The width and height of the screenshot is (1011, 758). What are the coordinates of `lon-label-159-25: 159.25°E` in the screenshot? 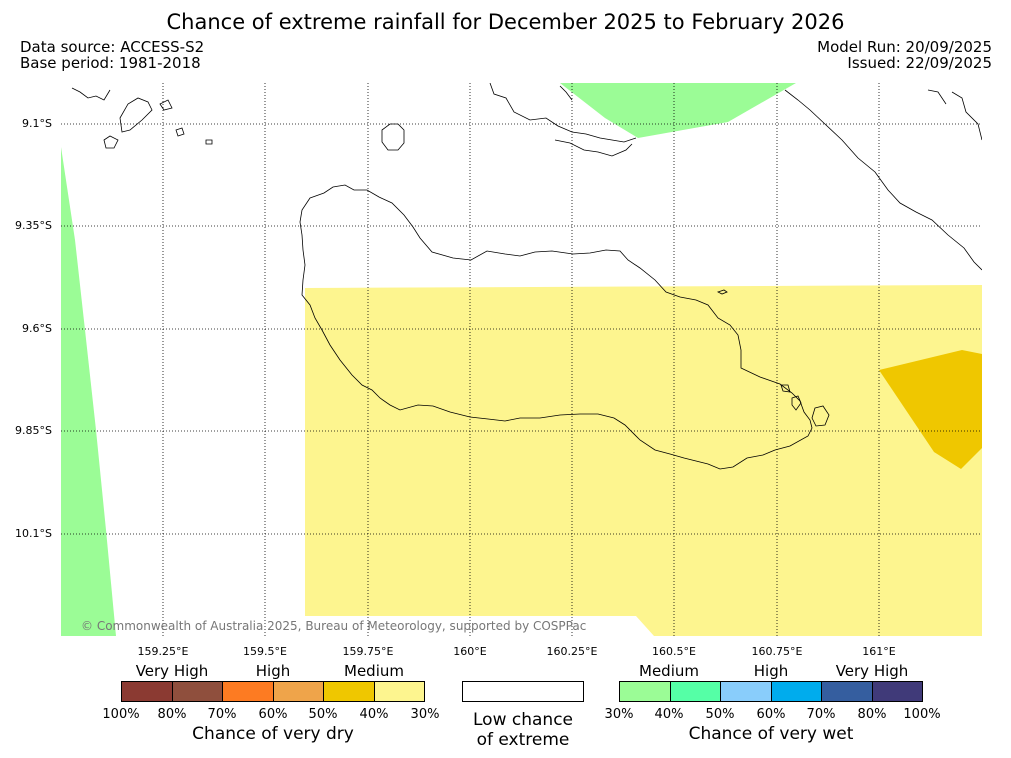 It's located at (163, 651).